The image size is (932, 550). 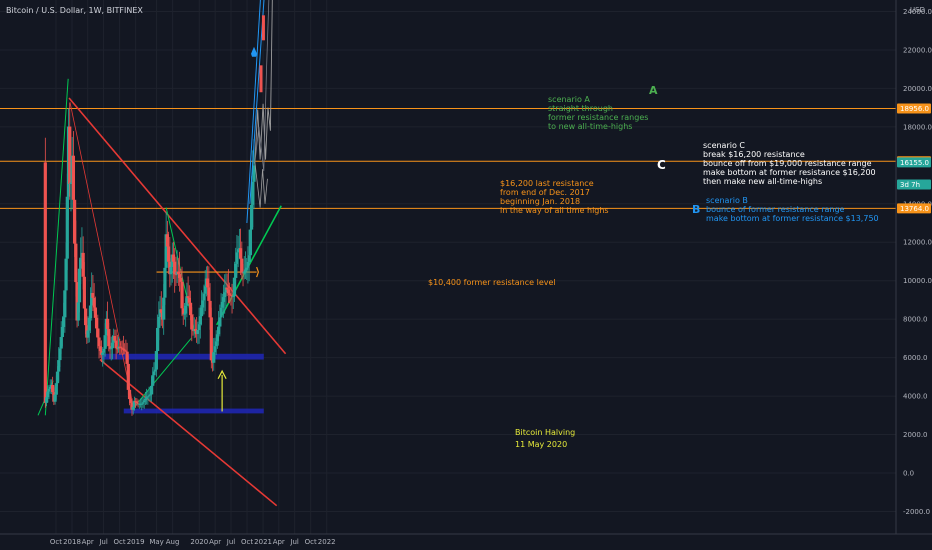 What do you see at coordinates (163, 372) in the screenshot?
I see `support-line` at bounding box center [163, 372].